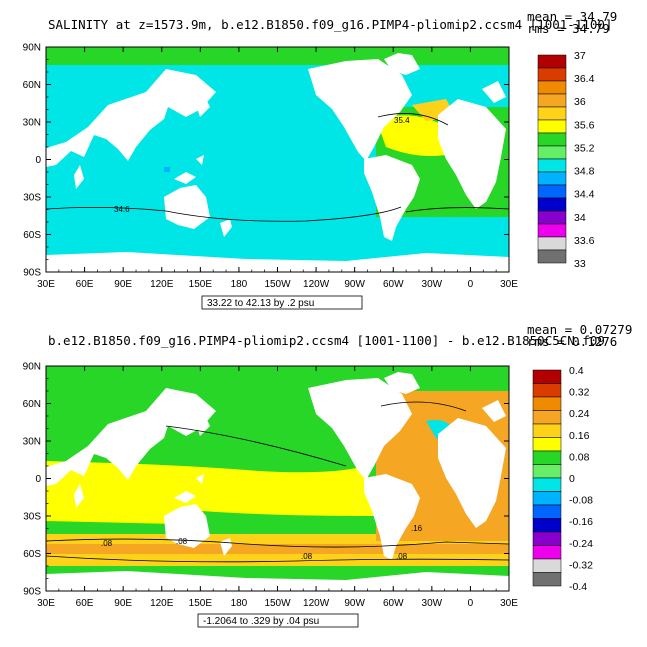  What do you see at coordinates (256, 446) in the screenshot?
I see `bottom-contour-a` at bounding box center [256, 446].